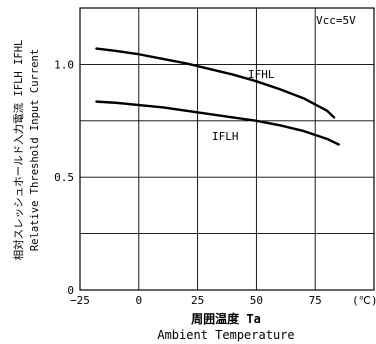  What do you see at coordinates (215, 83) in the screenshot?
I see `series-line-ifhl` at bounding box center [215, 83].